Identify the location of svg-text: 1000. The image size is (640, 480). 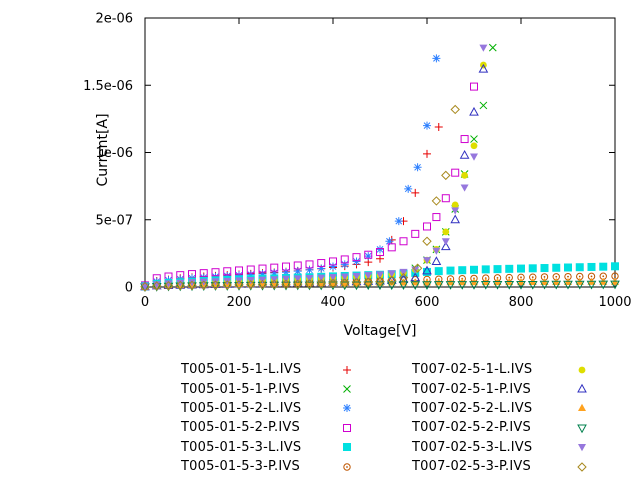
(614, 302).